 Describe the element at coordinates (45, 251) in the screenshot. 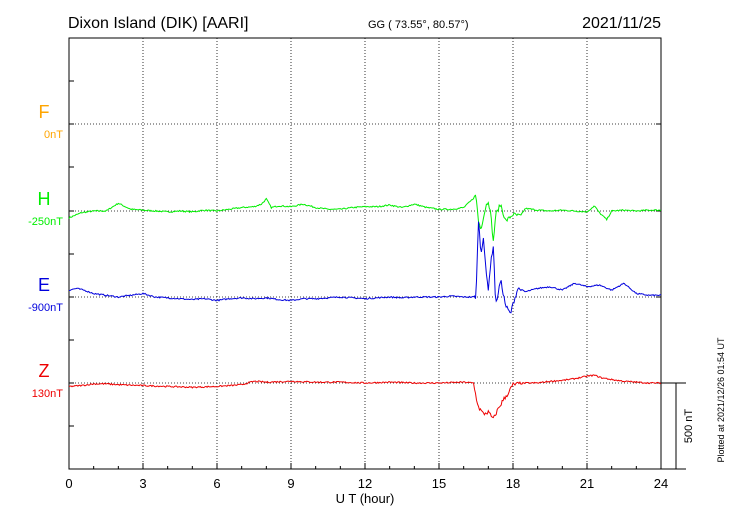

I see `component-labels: F 0nT H -250nT E -900nT Z 130nT` at that location.